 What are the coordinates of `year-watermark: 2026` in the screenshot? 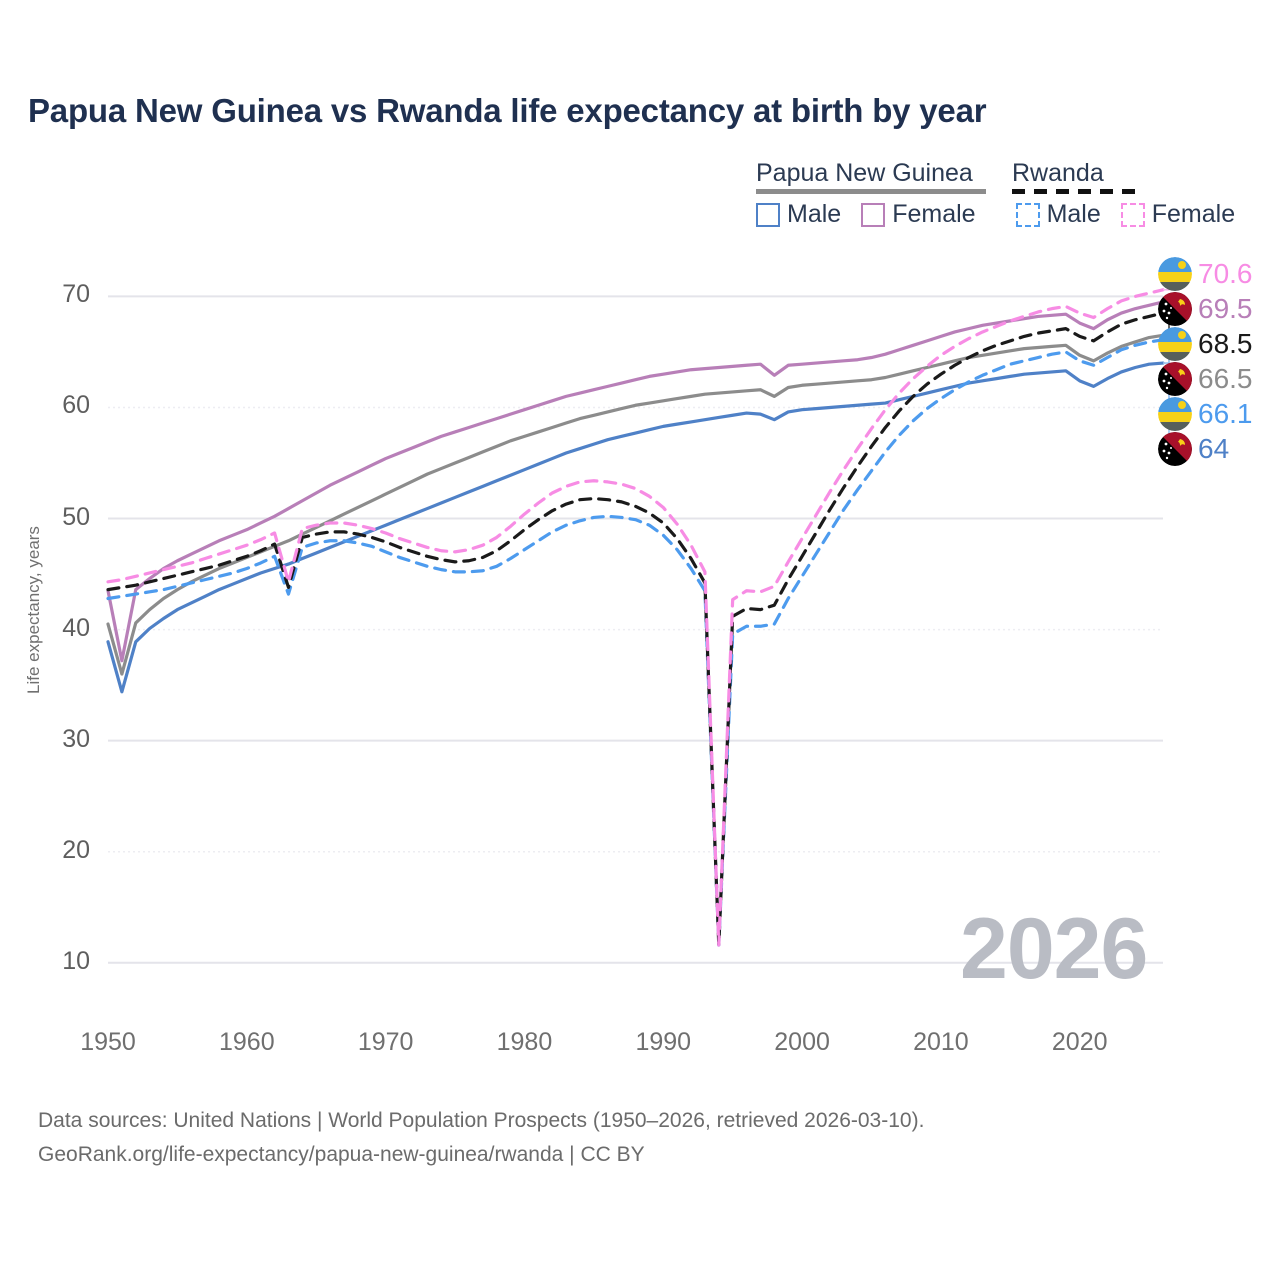 It's located at (1054, 949).